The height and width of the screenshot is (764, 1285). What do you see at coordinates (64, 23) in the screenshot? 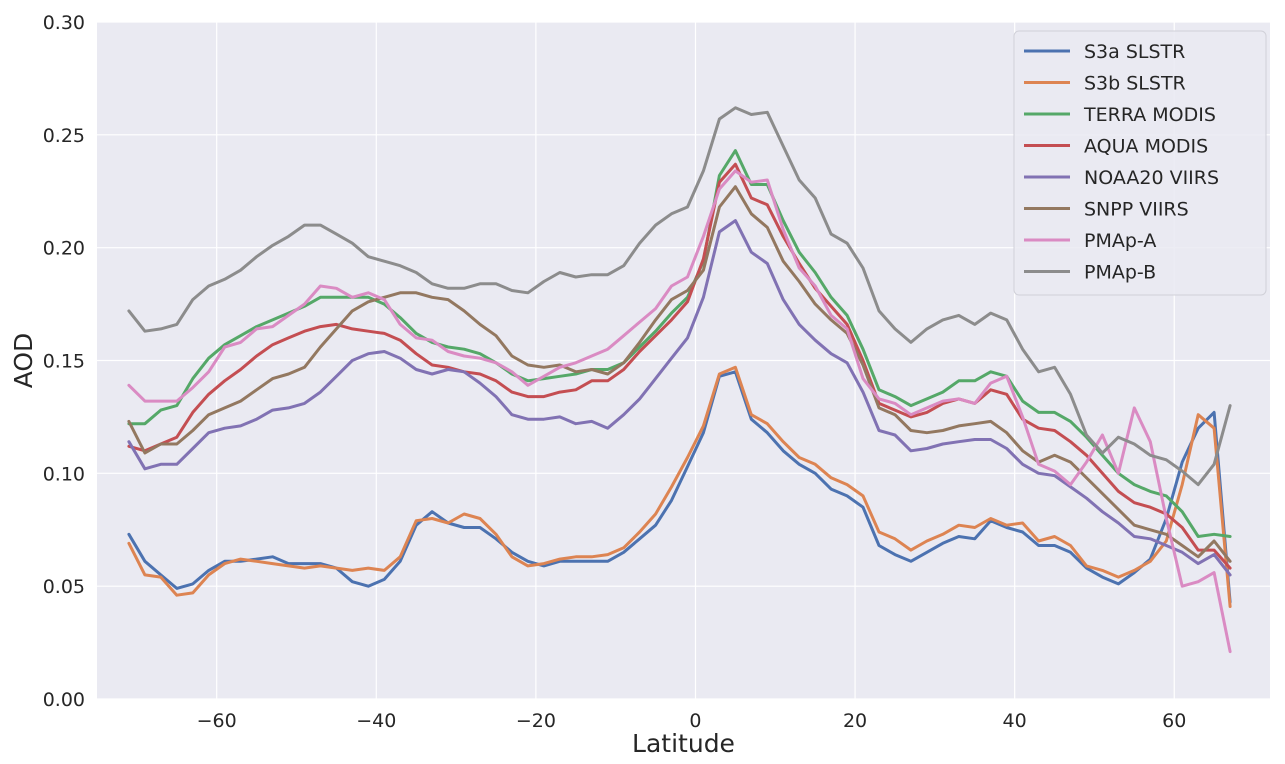
I see `y-tick-label: 0.30` at bounding box center [64, 23].